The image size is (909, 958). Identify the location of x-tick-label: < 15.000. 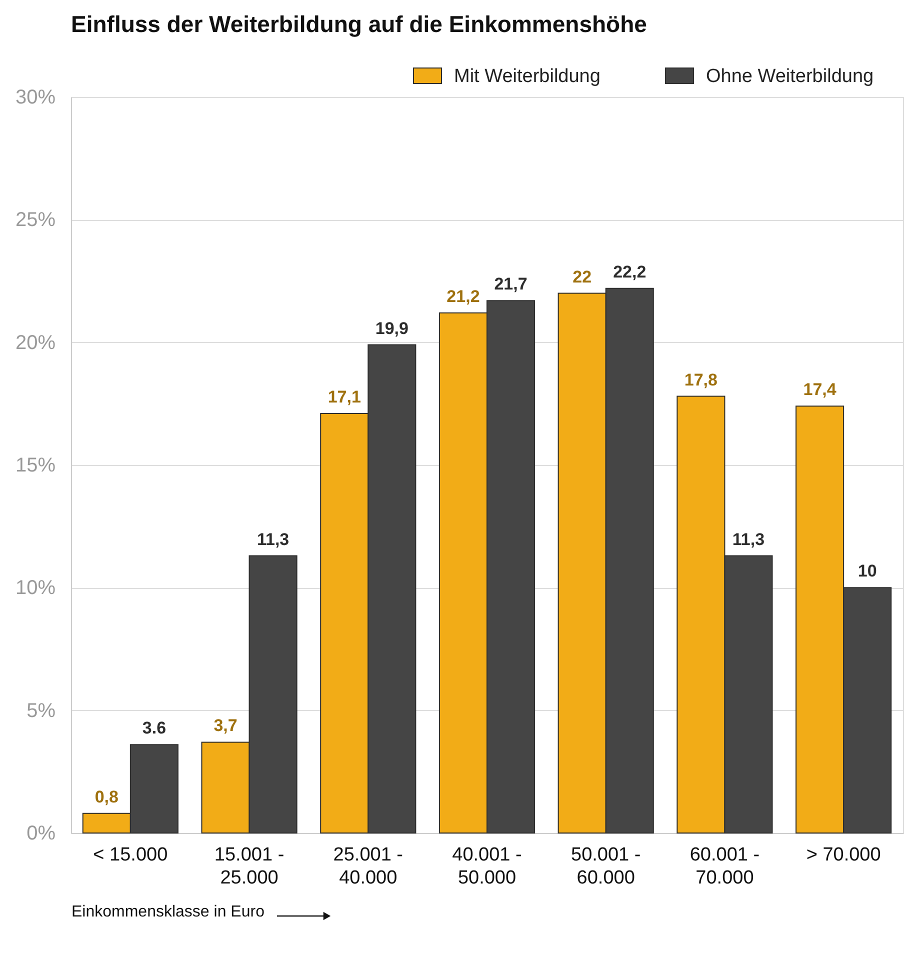
(130, 855).